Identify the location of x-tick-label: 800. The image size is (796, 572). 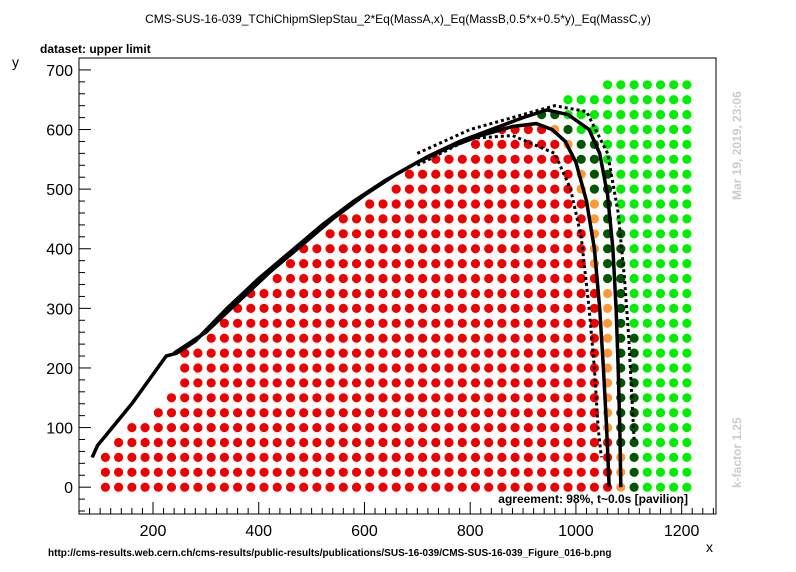
(470, 531).